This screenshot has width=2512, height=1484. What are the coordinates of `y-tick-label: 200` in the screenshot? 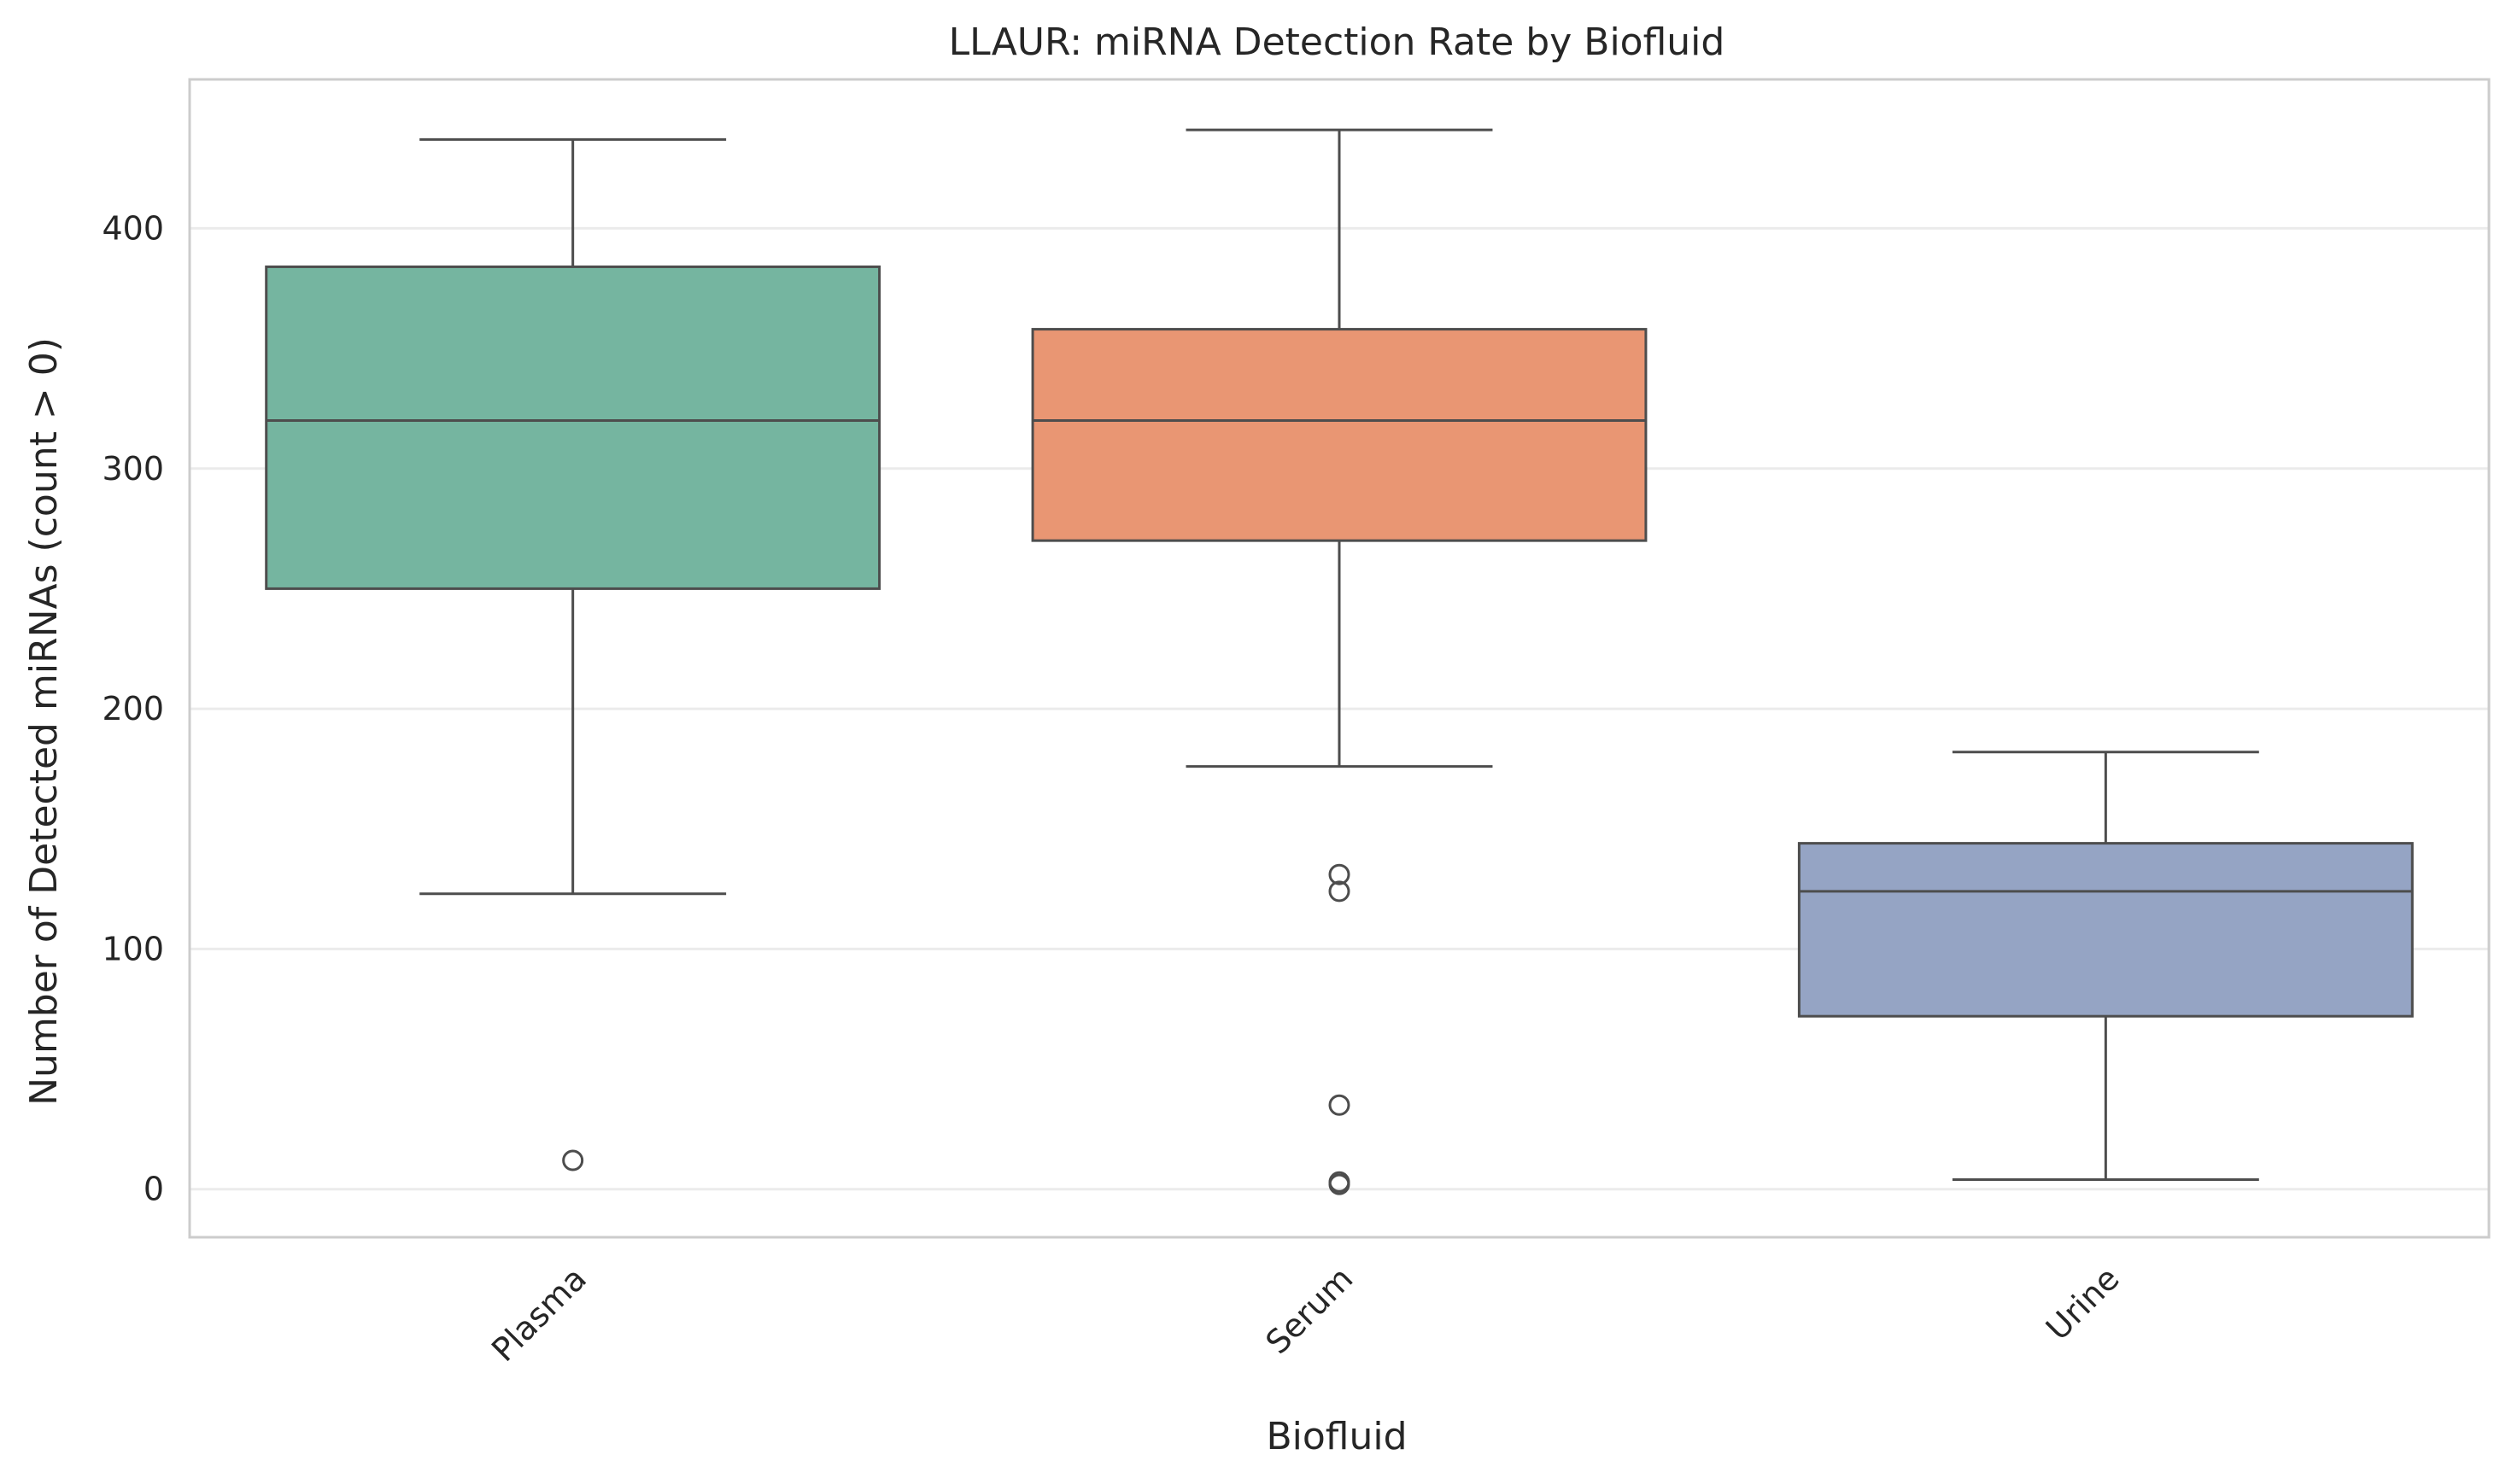 It's located at (133, 709).